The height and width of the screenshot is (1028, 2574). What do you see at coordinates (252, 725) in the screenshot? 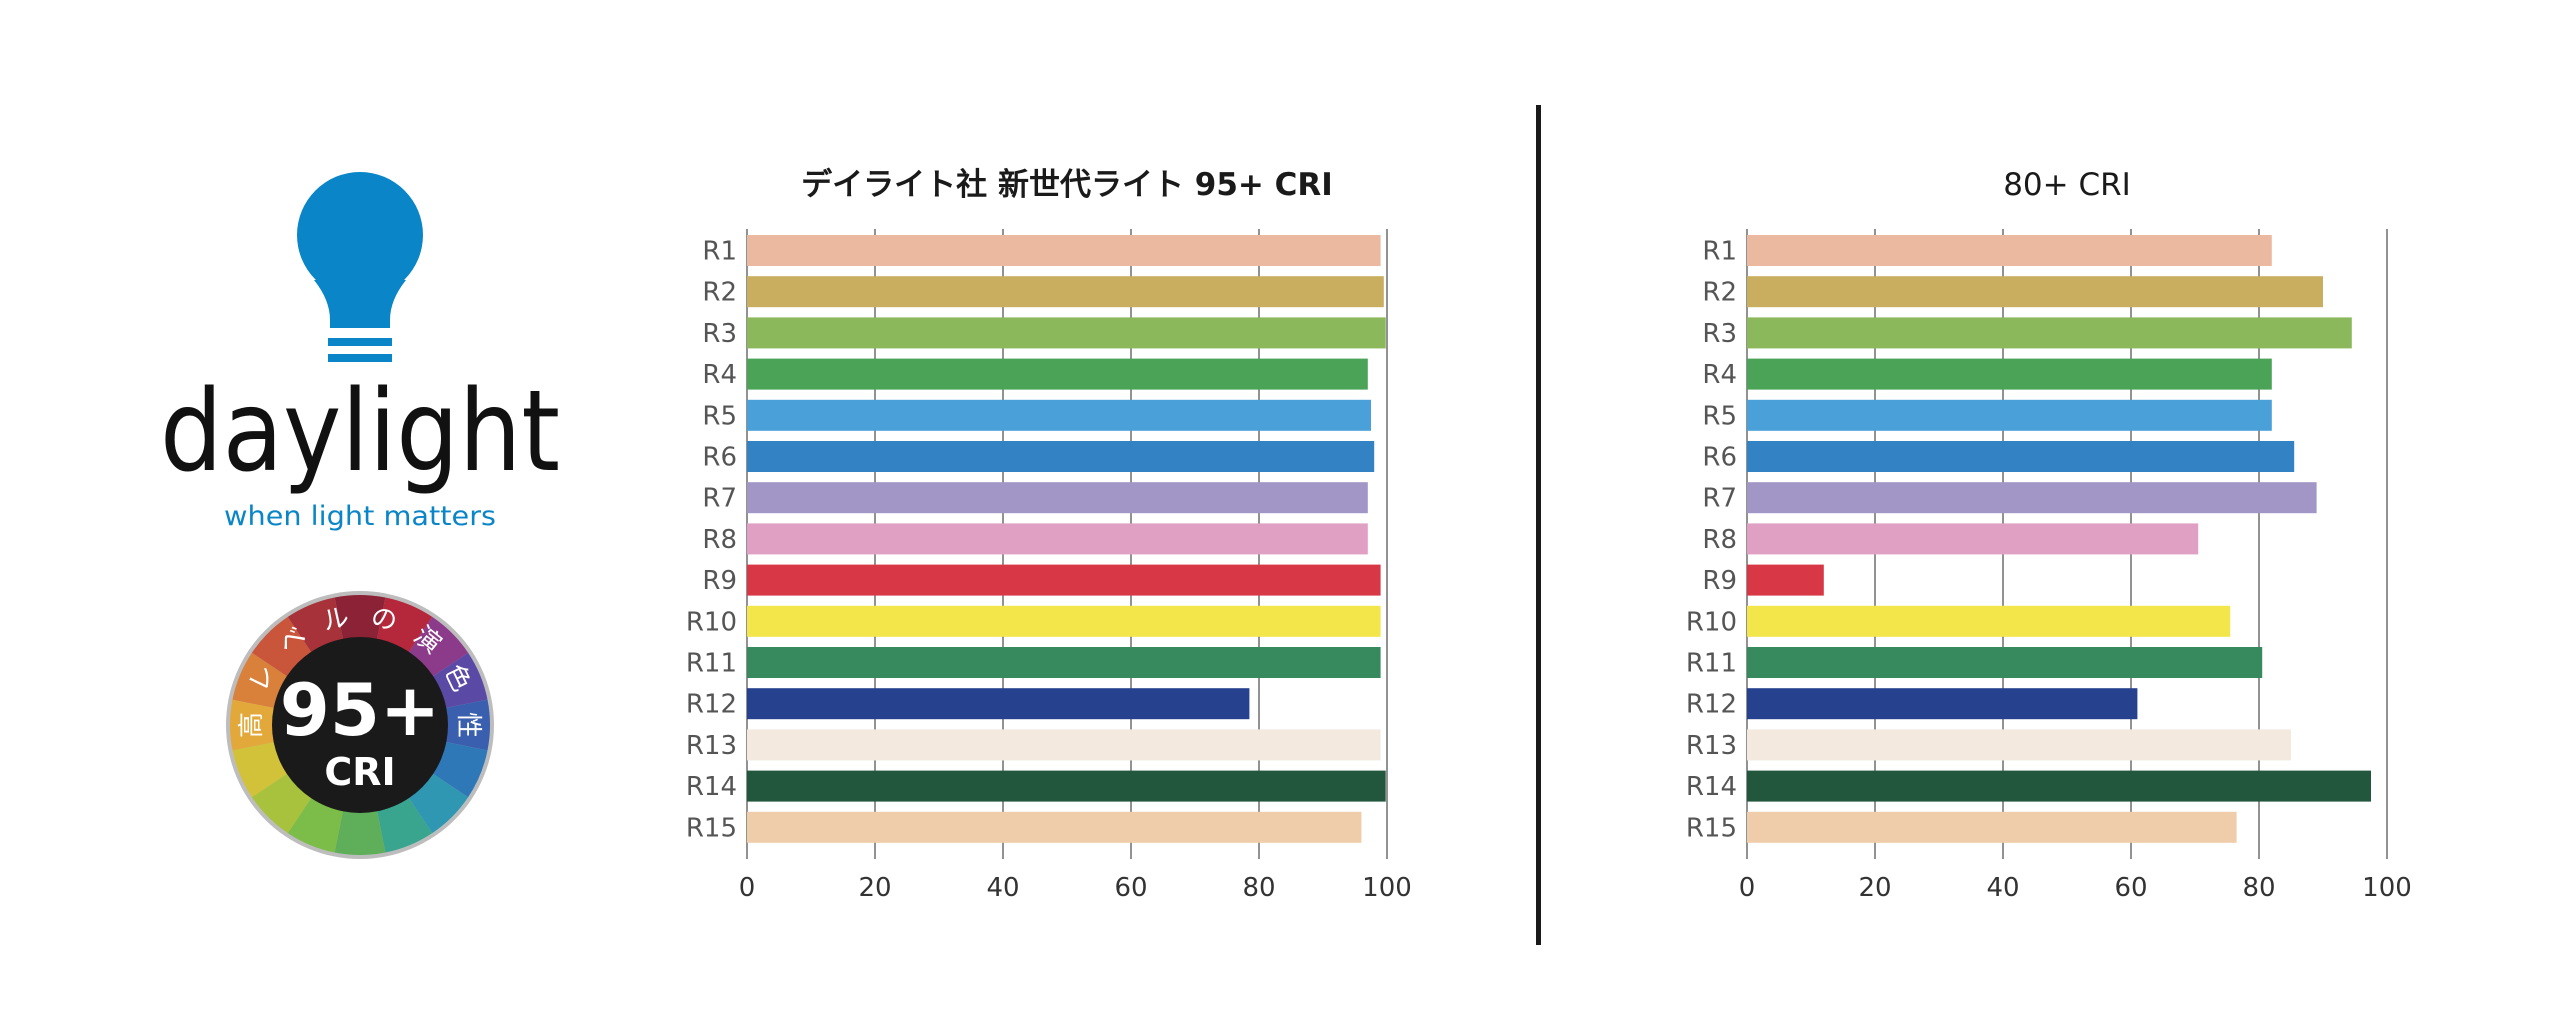
I see `badge-ring-char: 高` at bounding box center [252, 725].